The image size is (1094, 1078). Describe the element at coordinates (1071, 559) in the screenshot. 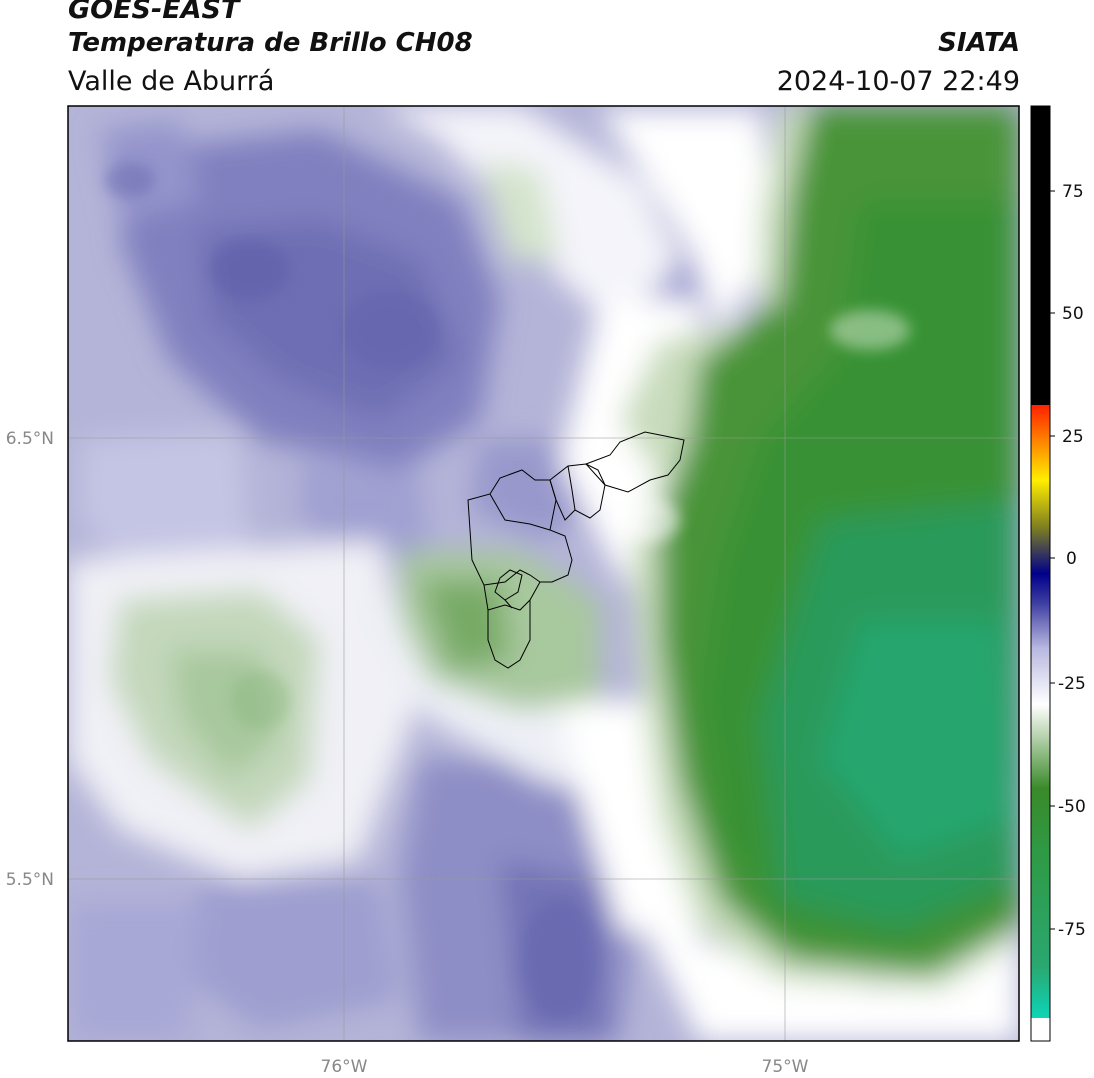

I see `colorbar-tick: 0` at that location.